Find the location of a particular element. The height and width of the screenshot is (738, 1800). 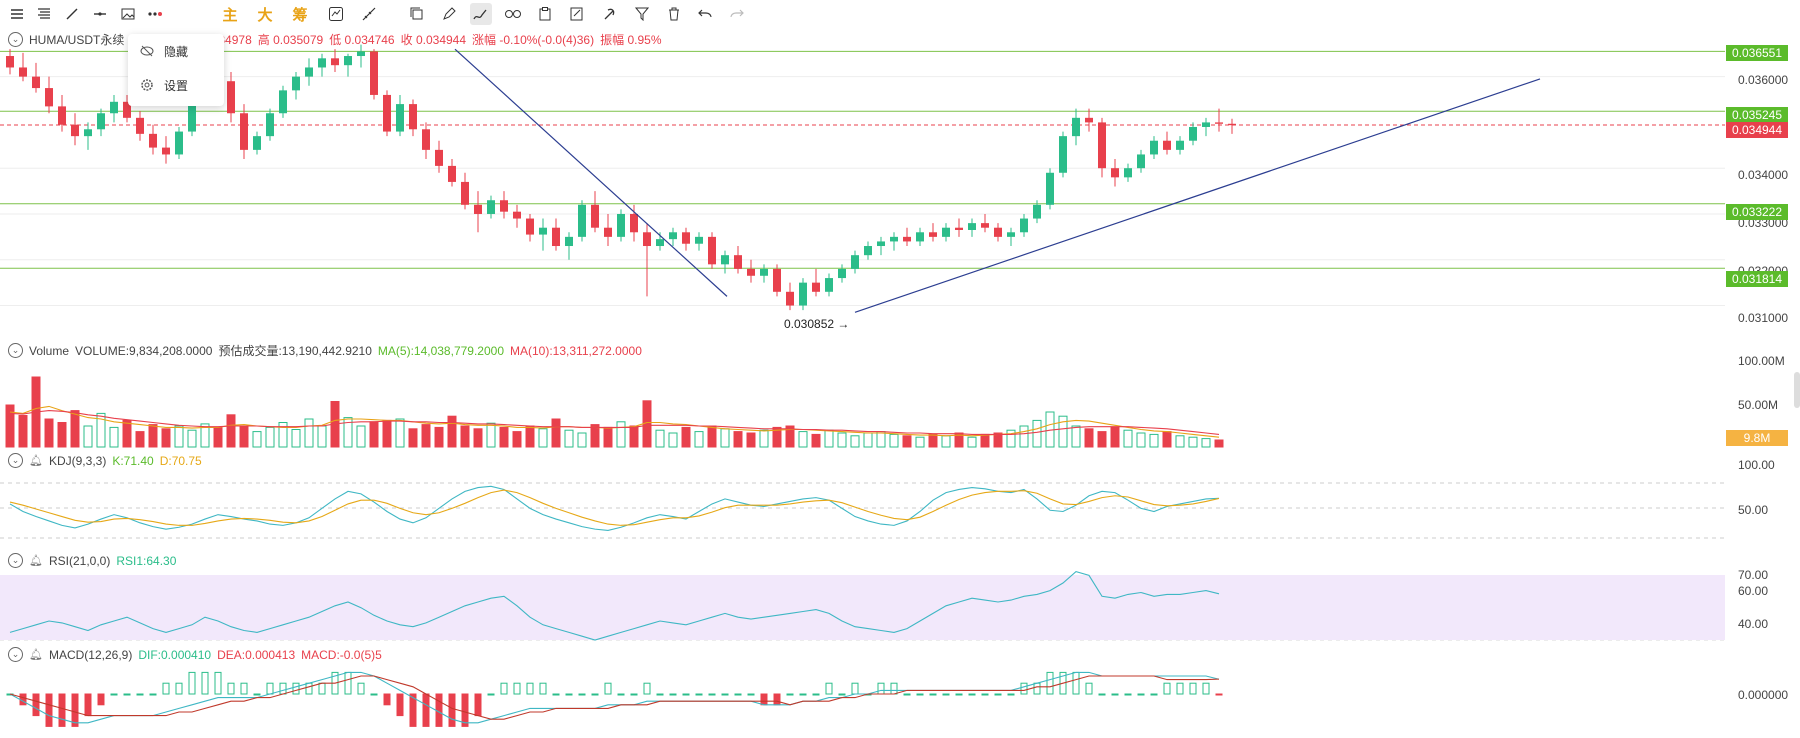

trend-line-down is located at coordinates (591, 172).